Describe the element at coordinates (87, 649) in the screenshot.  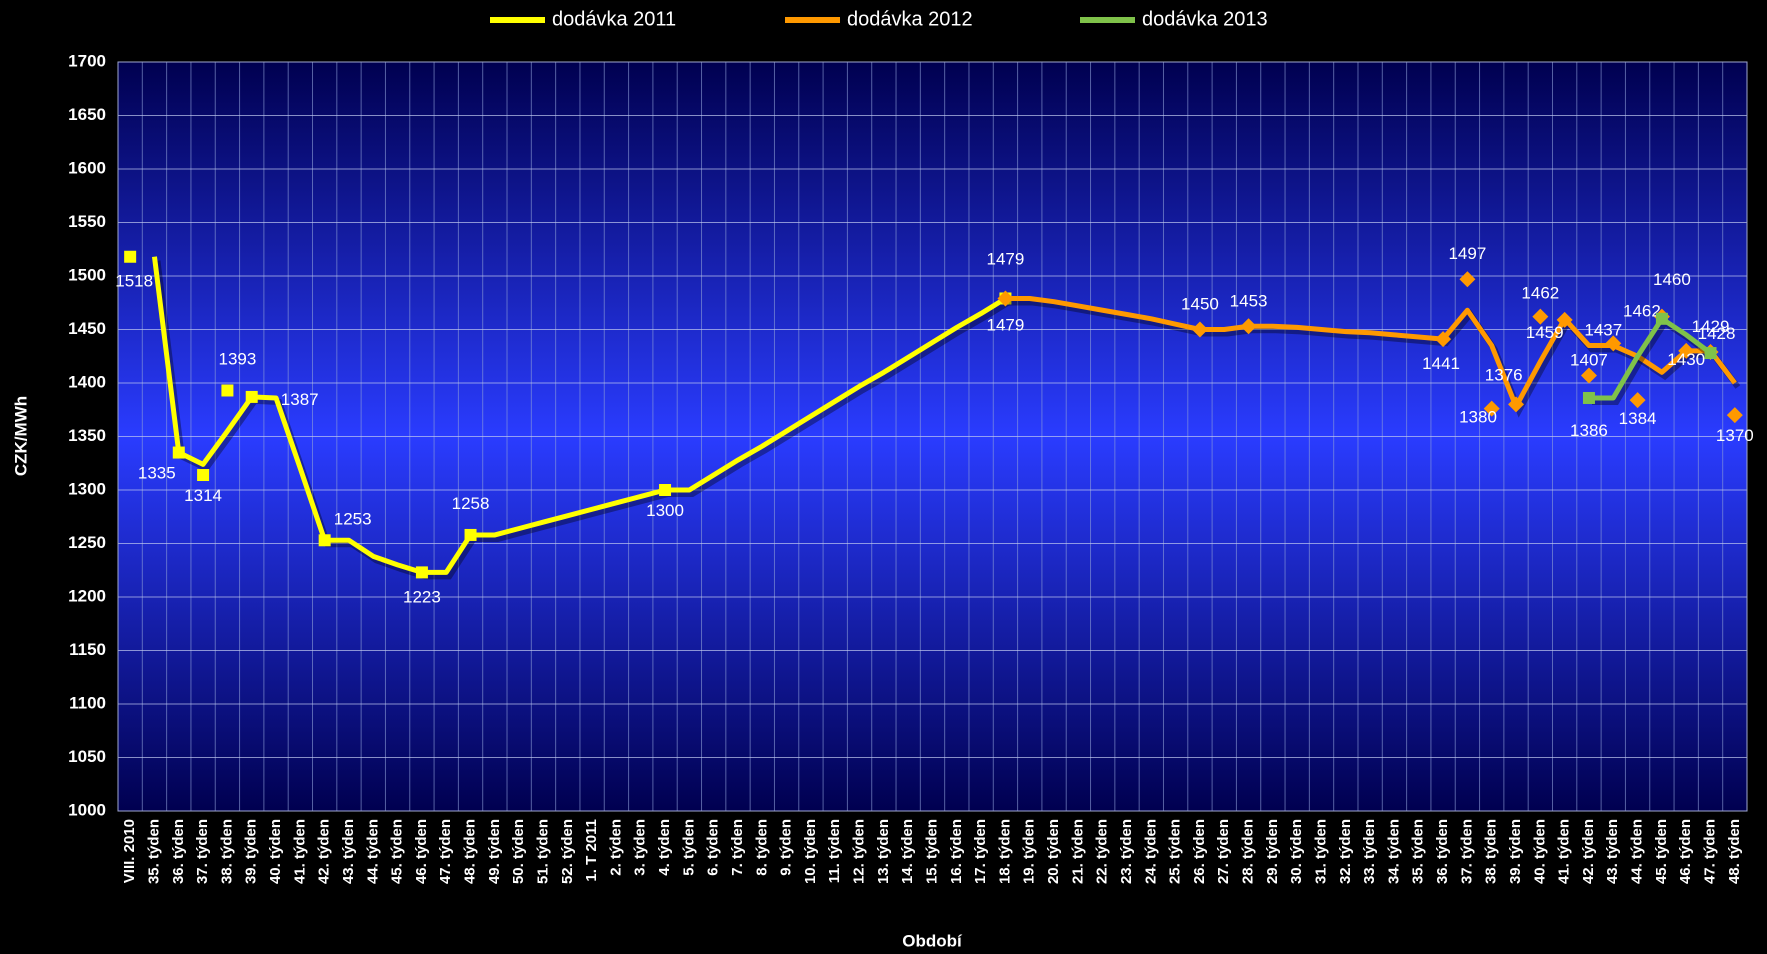
I see `y-tick-label: 1150` at that location.